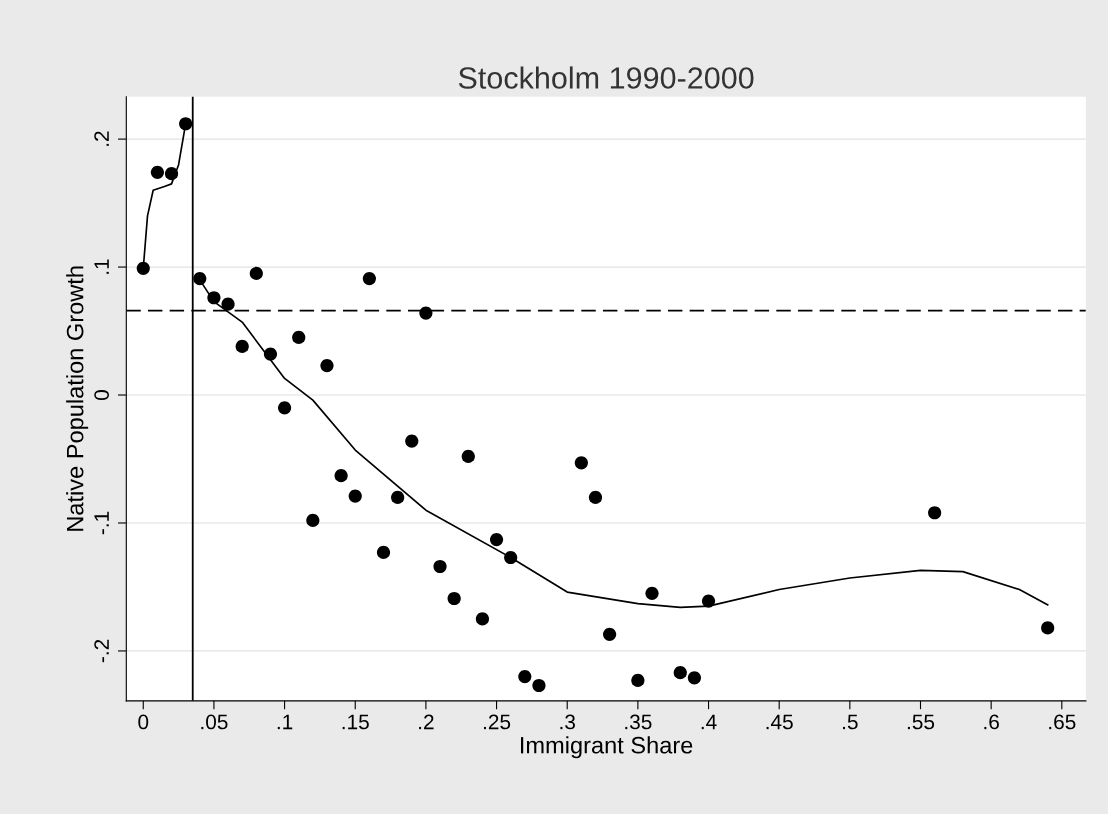  Describe the element at coordinates (497, 722) in the screenshot. I see `x-tick-label: .25` at that location.